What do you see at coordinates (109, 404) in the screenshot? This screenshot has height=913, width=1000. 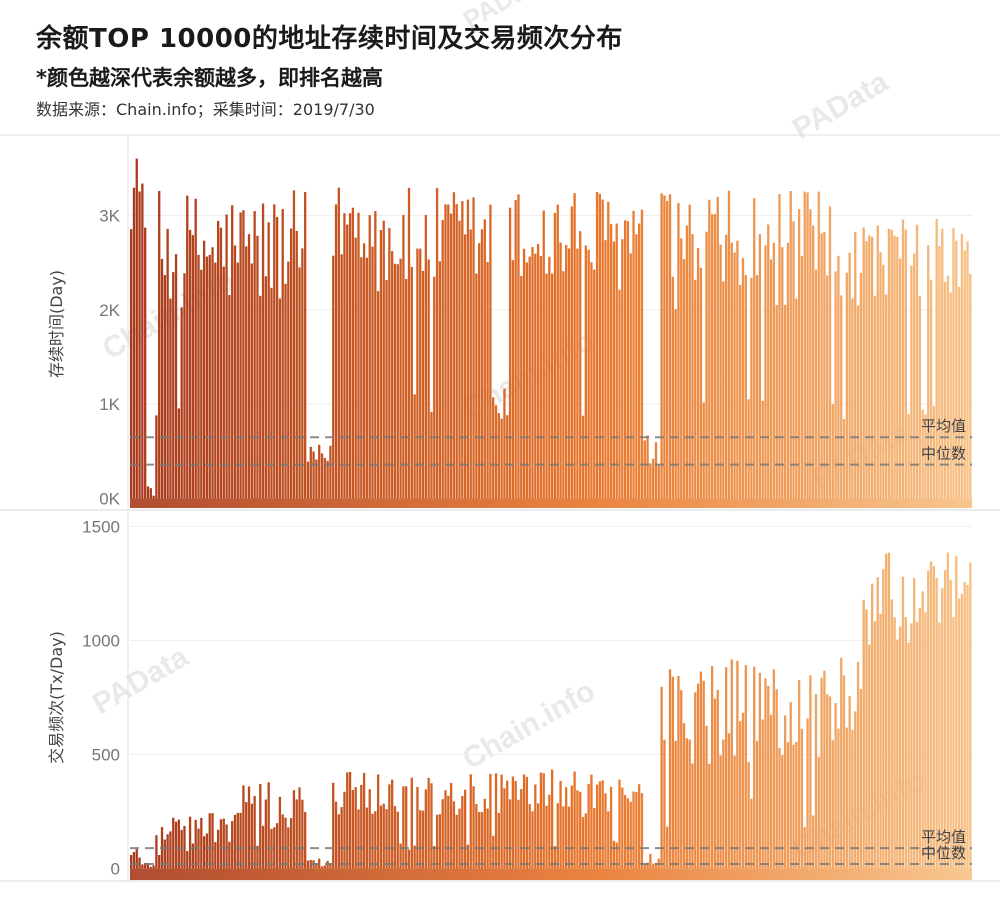 I see `y-tick-label: 1K` at bounding box center [109, 404].